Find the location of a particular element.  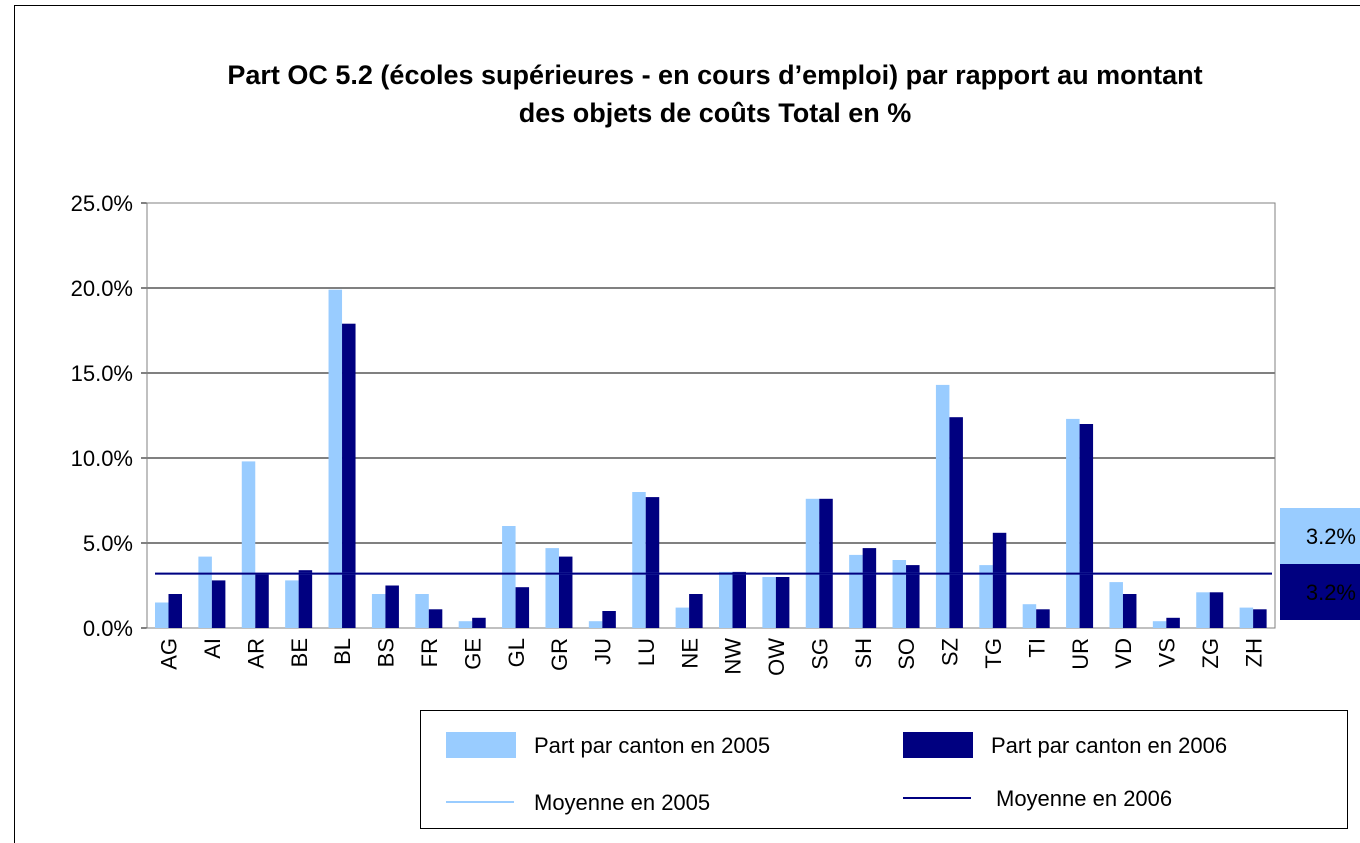

x-tick-label: TG is located at coordinates (993, 653).